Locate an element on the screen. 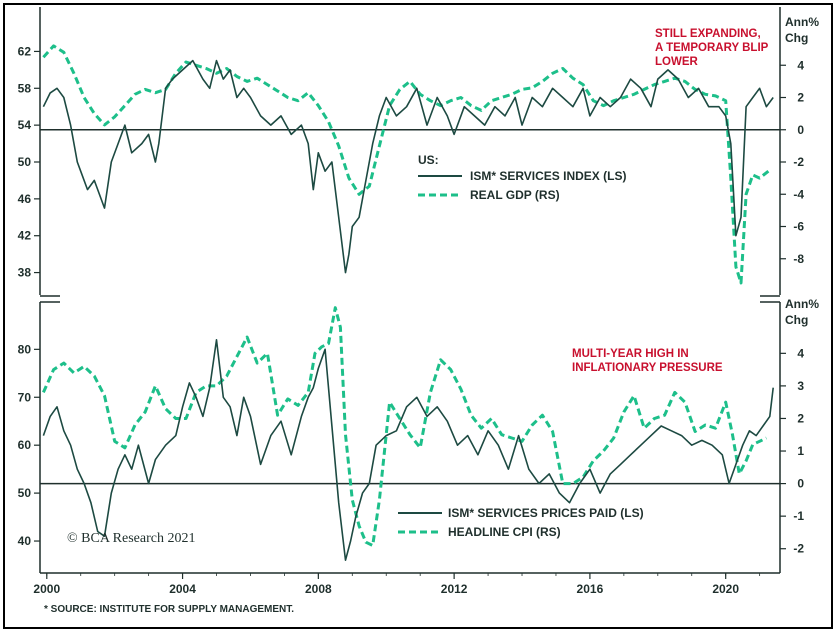 The image size is (838, 634). top-right-tick-label: -2 is located at coordinates (798, 162).